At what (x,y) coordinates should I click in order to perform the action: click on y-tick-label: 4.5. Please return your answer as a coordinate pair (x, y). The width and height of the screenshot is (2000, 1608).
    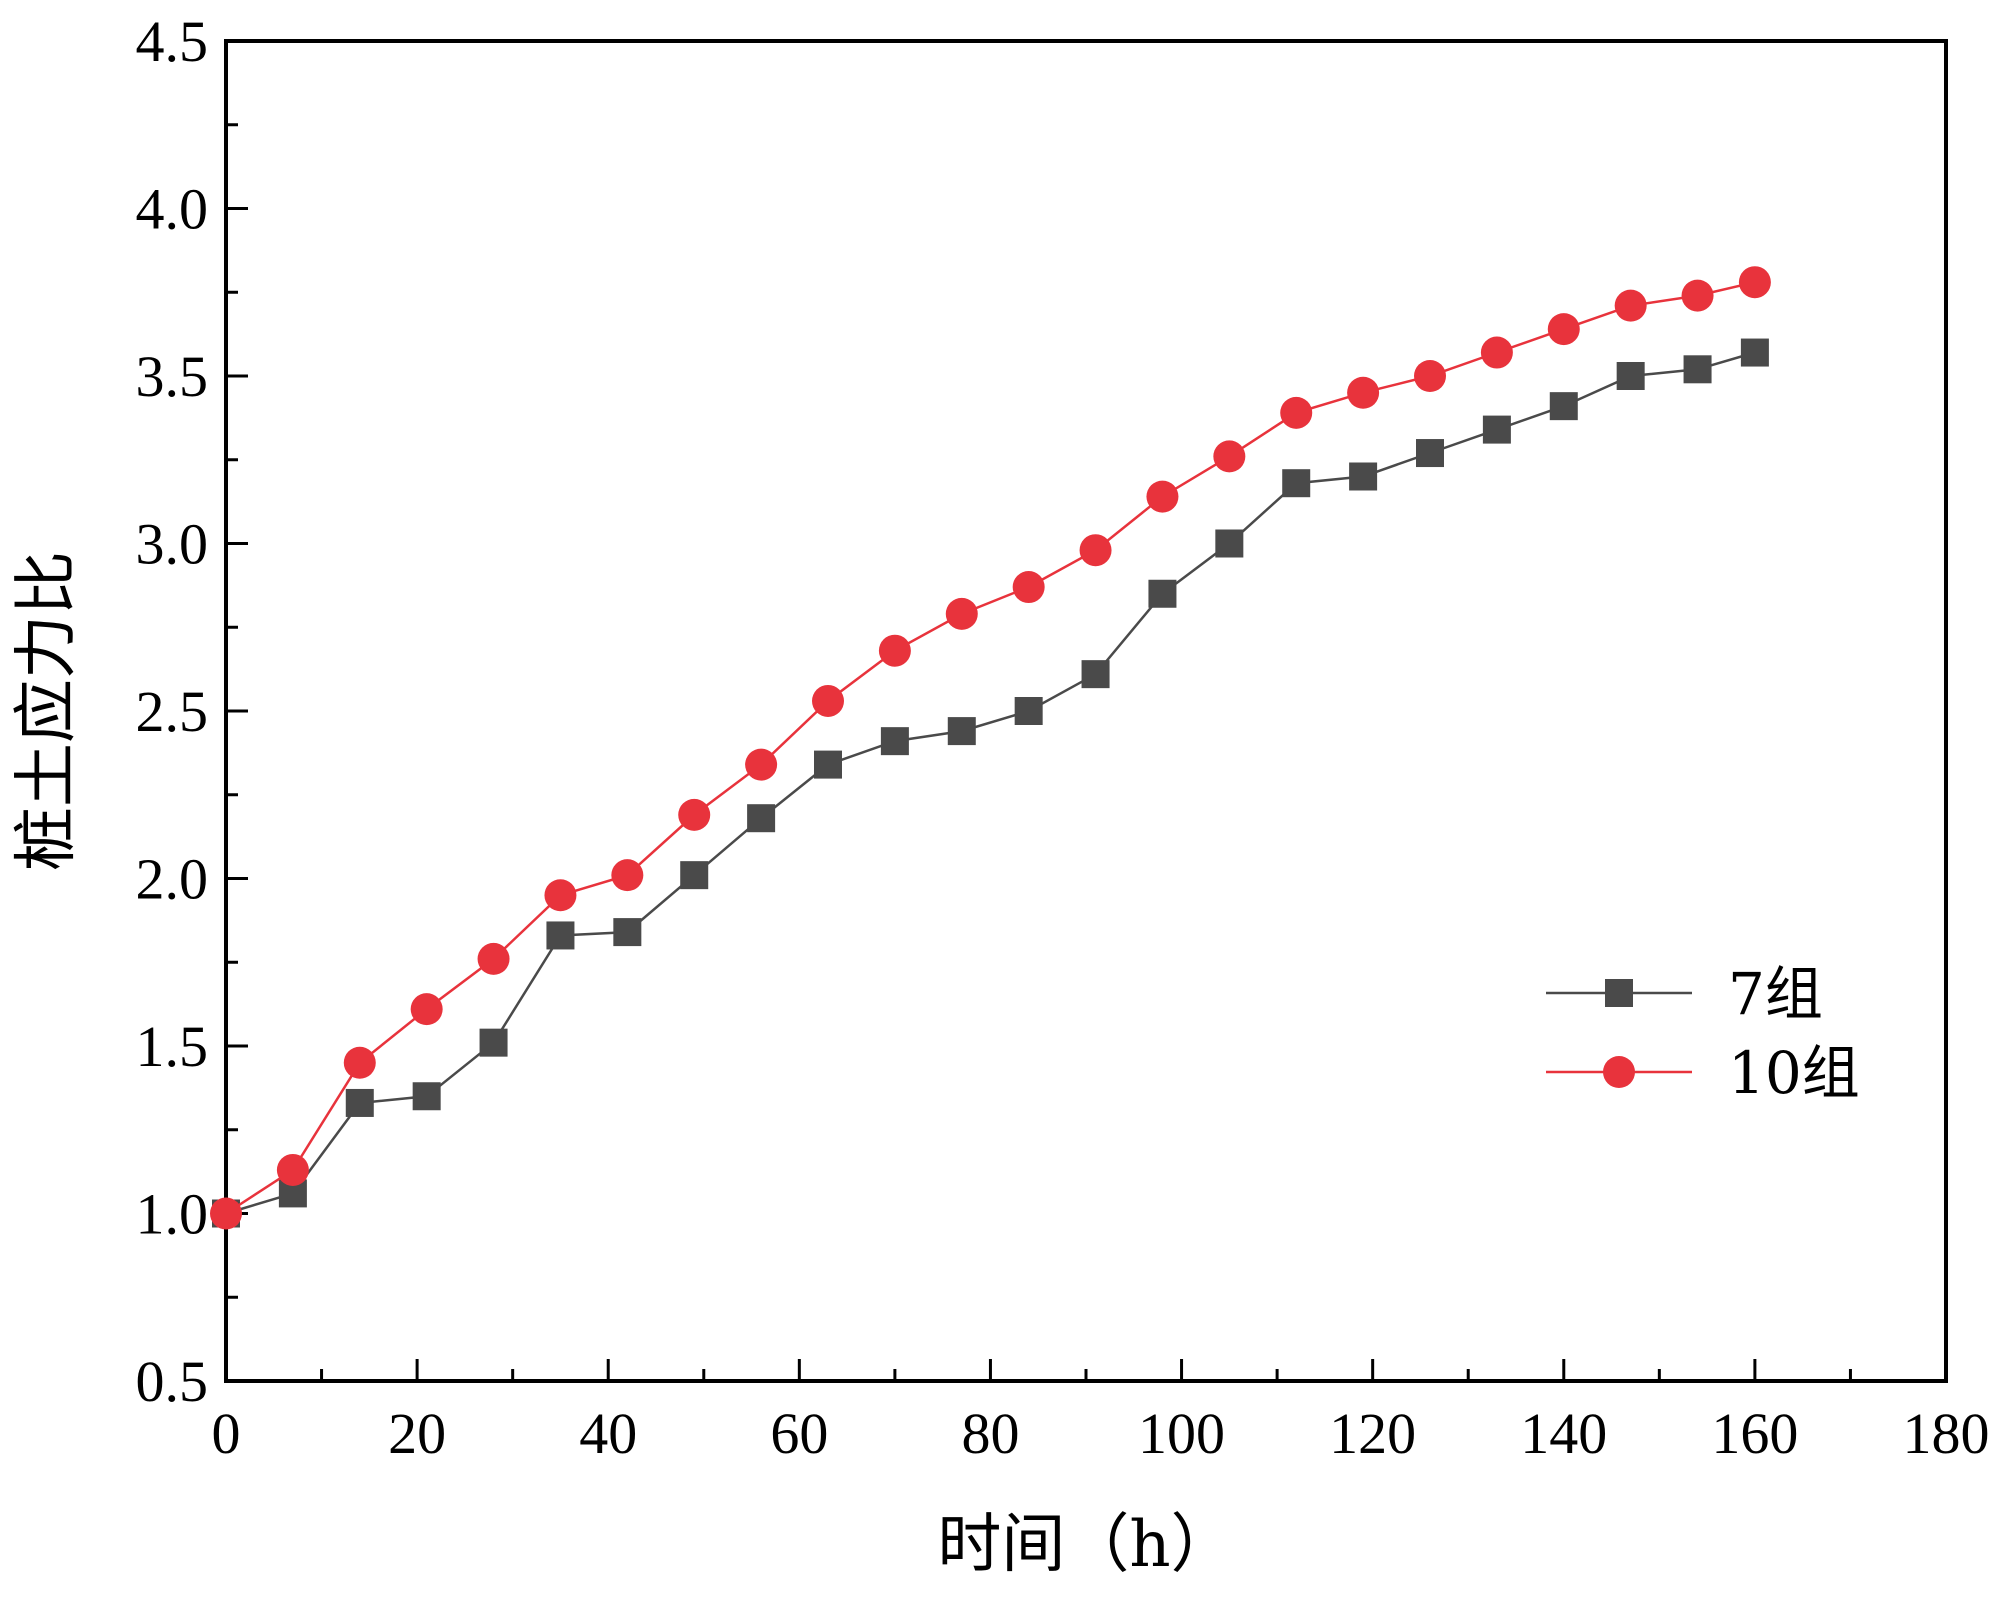
    Looking at the image, I should click on (172, 41).